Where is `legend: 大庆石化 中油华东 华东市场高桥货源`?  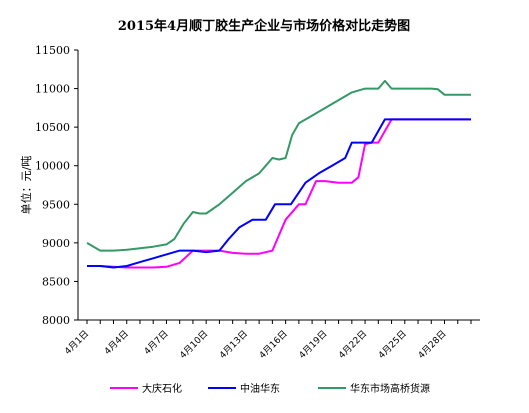
legend: 大庆石化 中油华东 华东市场高桥货源 is located at coordinates (270, 388).